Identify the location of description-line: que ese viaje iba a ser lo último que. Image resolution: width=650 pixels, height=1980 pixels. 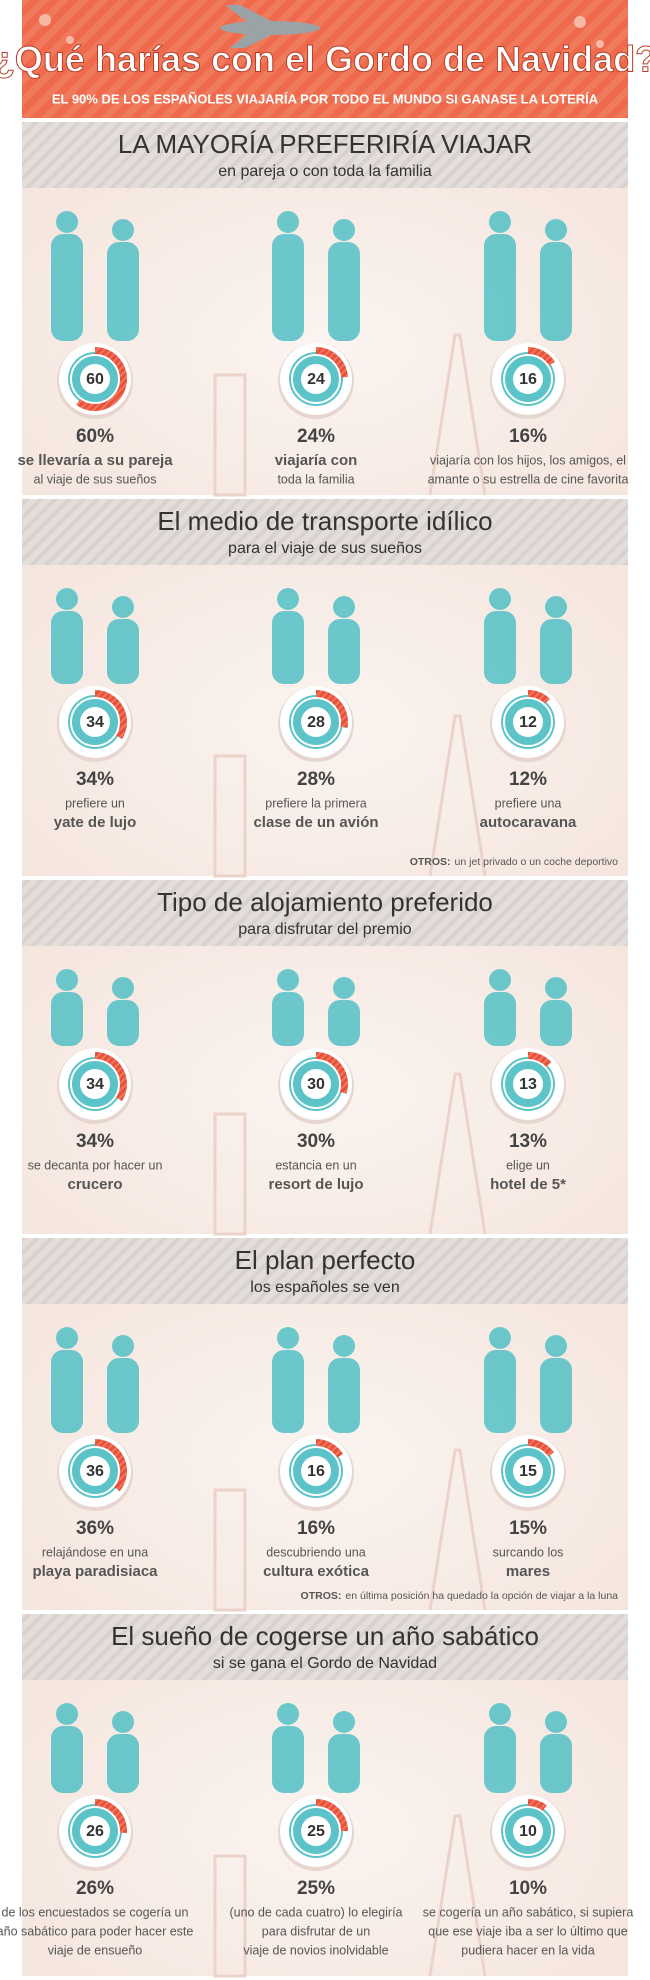
(527, 1931).